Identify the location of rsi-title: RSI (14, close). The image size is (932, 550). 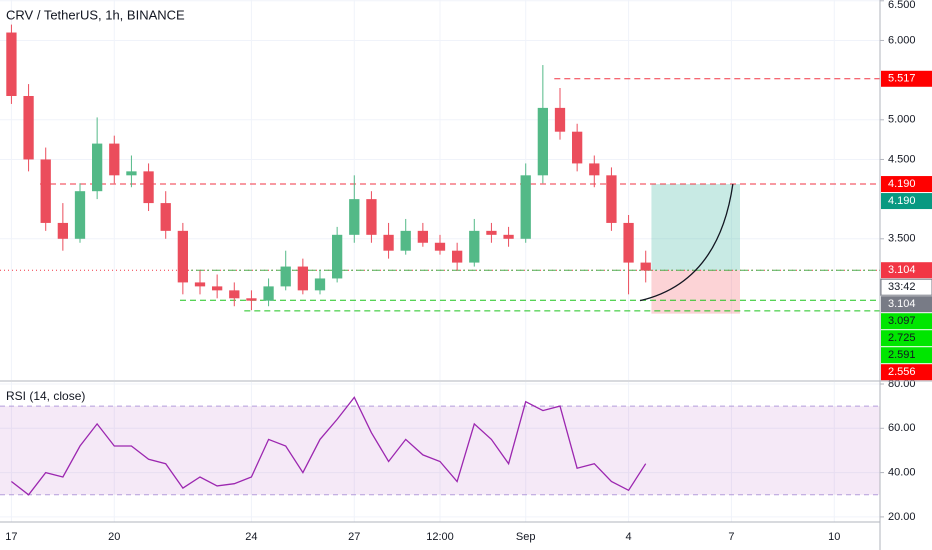
(45, 396).